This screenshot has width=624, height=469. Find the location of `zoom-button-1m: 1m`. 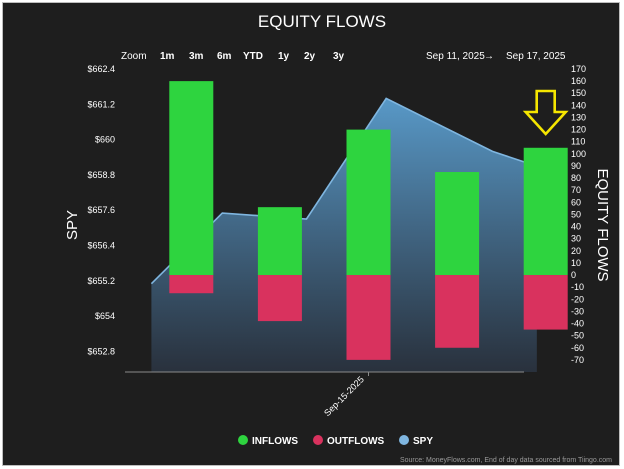

zoom-button-1m: 1m is located at coordinates (167, 56).